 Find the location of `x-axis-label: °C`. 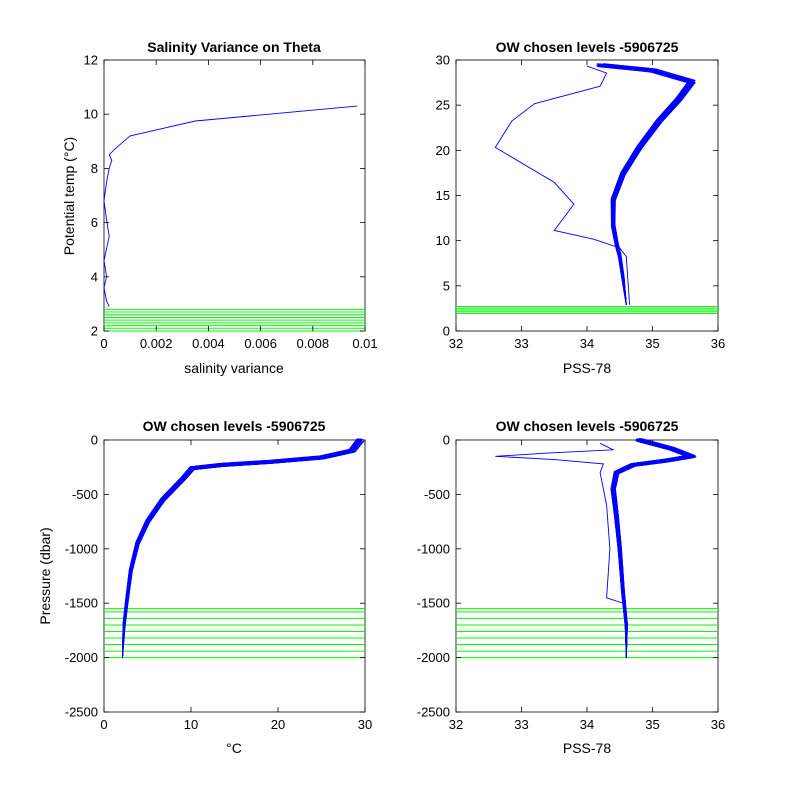

x-axis-label: °C is located at coordinates (234, 748).